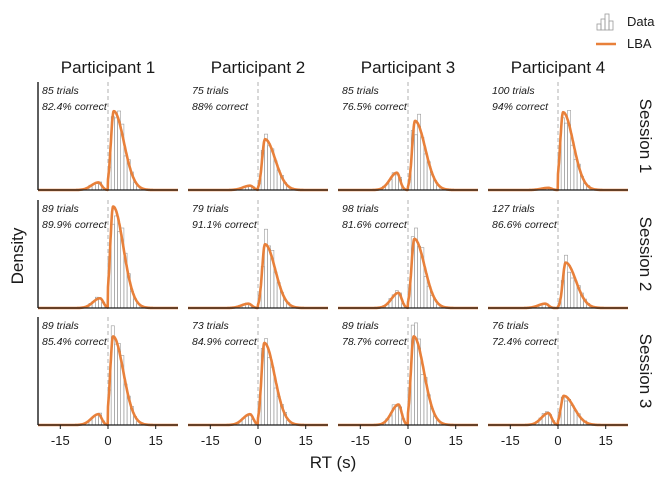 The height and width of the screenshot is (480, 672). Describe the element at coordinates (513, 91) in the screenshot. I see `trials-annotation: 100 trials` at that location.